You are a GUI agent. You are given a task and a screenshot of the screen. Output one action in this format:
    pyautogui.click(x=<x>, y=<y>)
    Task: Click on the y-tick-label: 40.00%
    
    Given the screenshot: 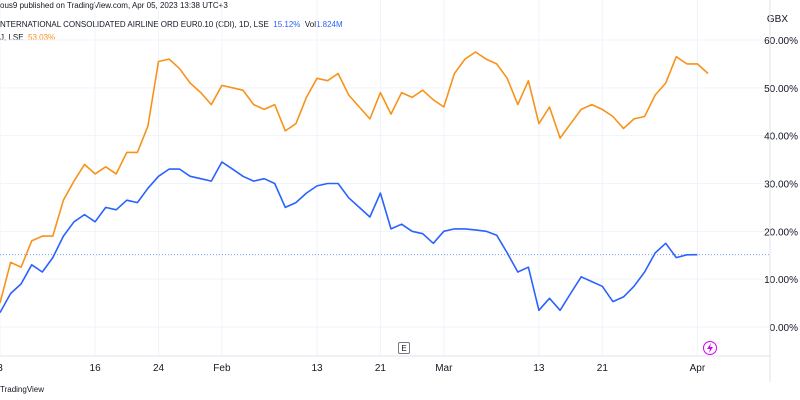 What is the action you would take?
    pyautogui.click(x=781, y=137)
    